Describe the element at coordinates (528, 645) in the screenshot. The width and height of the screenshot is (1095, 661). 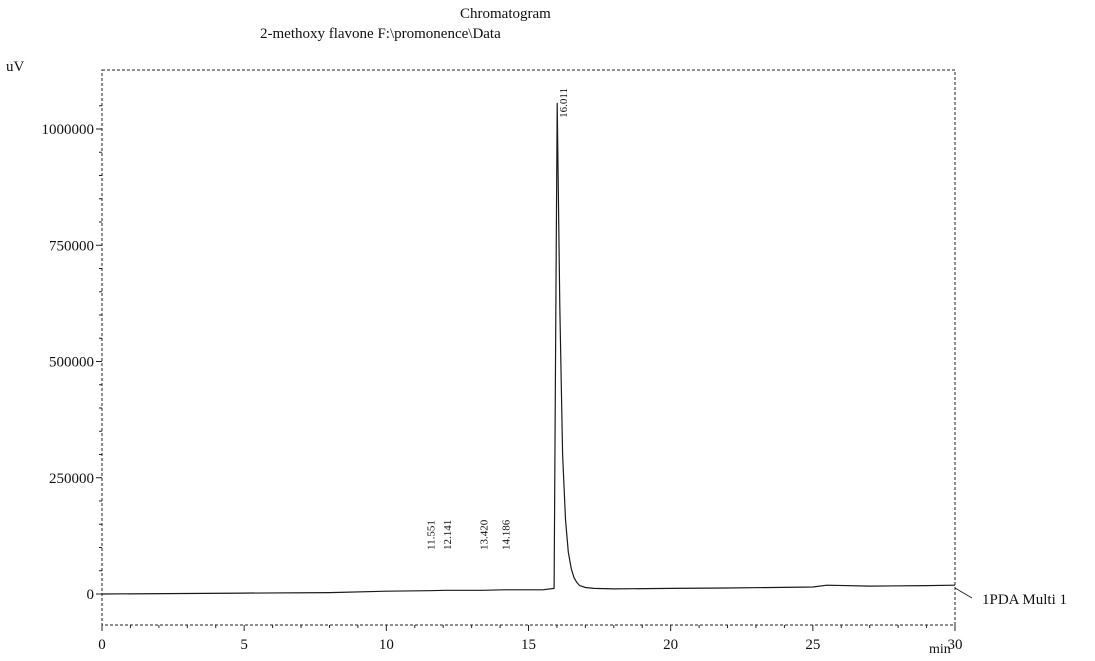
I see `x-tick-label: 15` at that location.